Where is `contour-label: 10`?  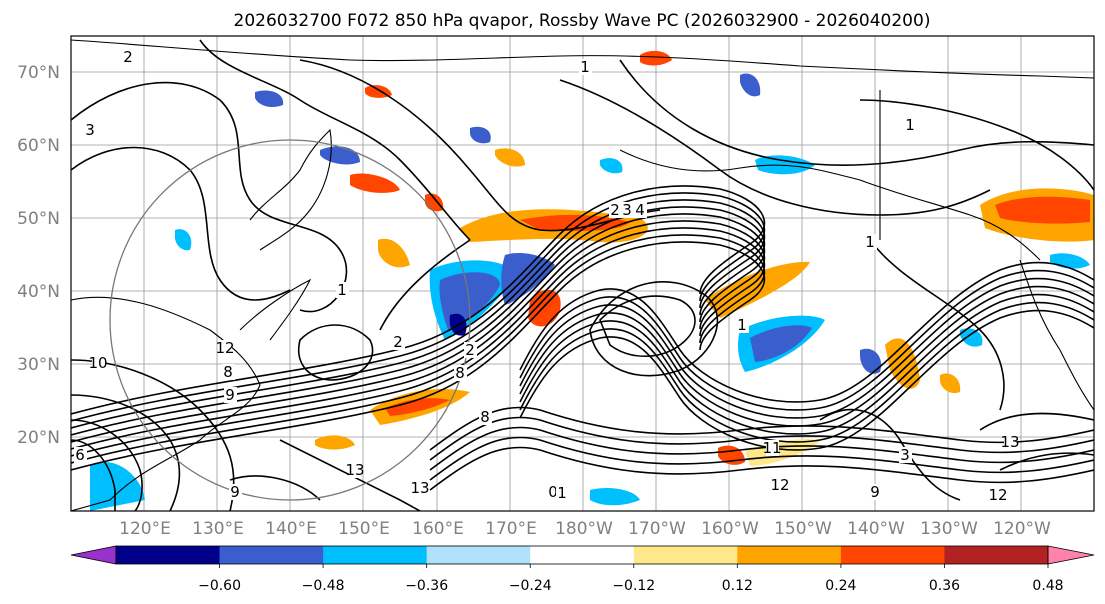 contour-label: 10 is located at coordinates (97, 363).